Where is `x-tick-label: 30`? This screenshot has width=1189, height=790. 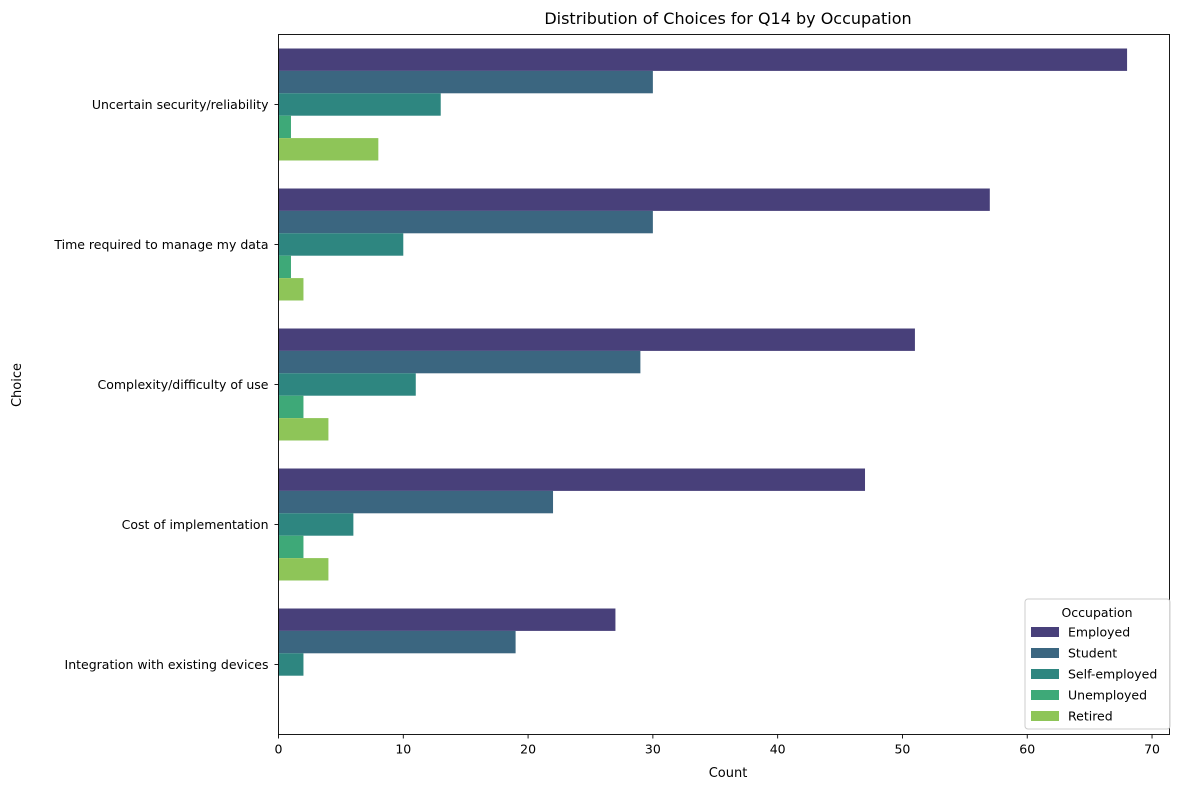
x-tick-label: 30 is located at coordinates (653, 749).